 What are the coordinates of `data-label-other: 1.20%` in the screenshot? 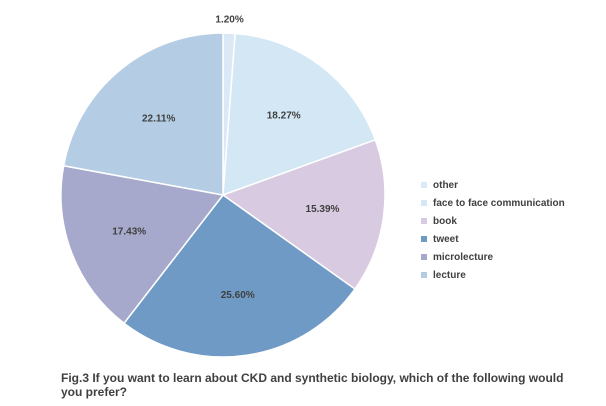 It's located at (229, 20).